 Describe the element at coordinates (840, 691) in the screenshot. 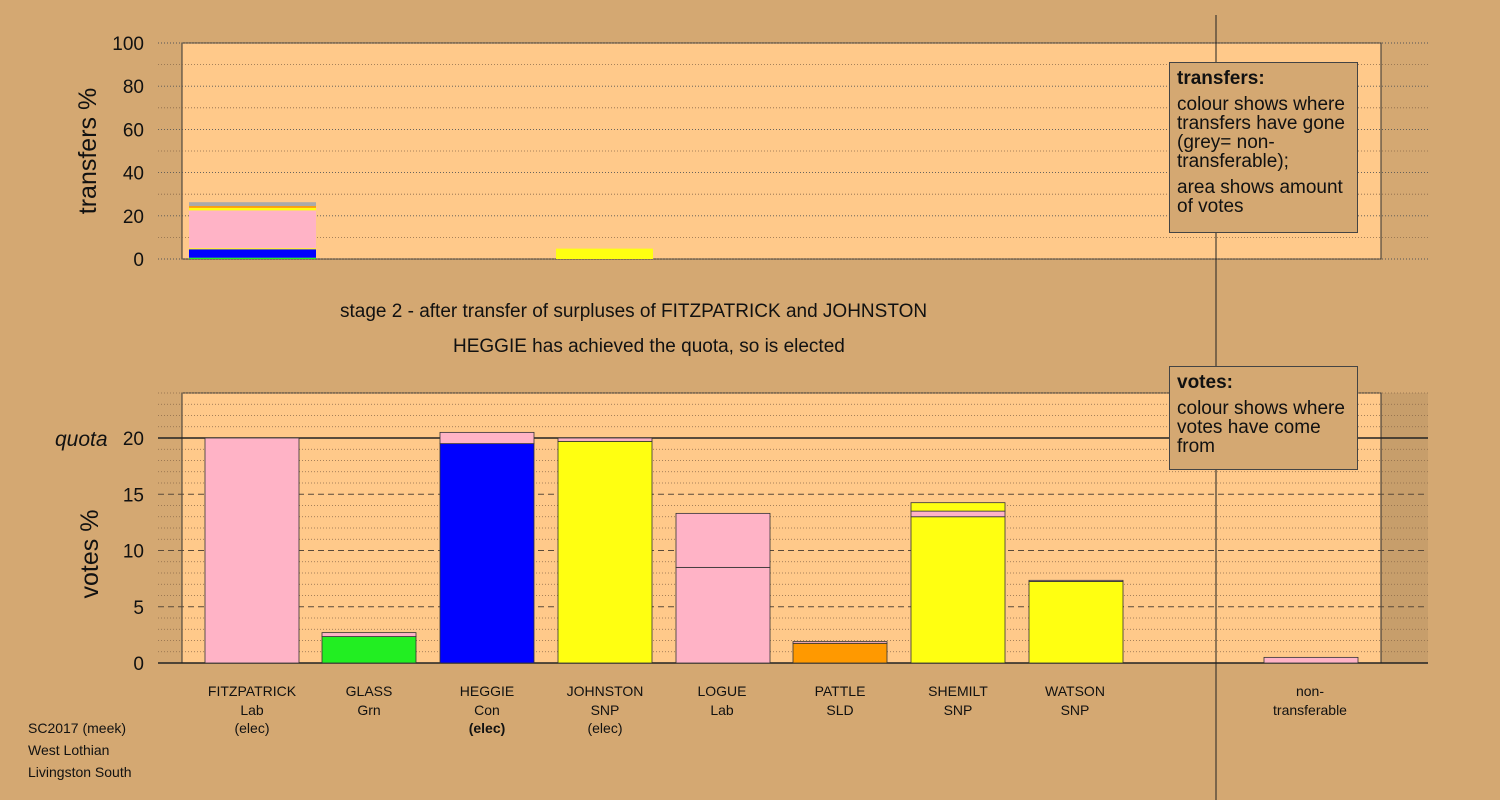

I see `candidate-name-label: PATTLE` at that location.